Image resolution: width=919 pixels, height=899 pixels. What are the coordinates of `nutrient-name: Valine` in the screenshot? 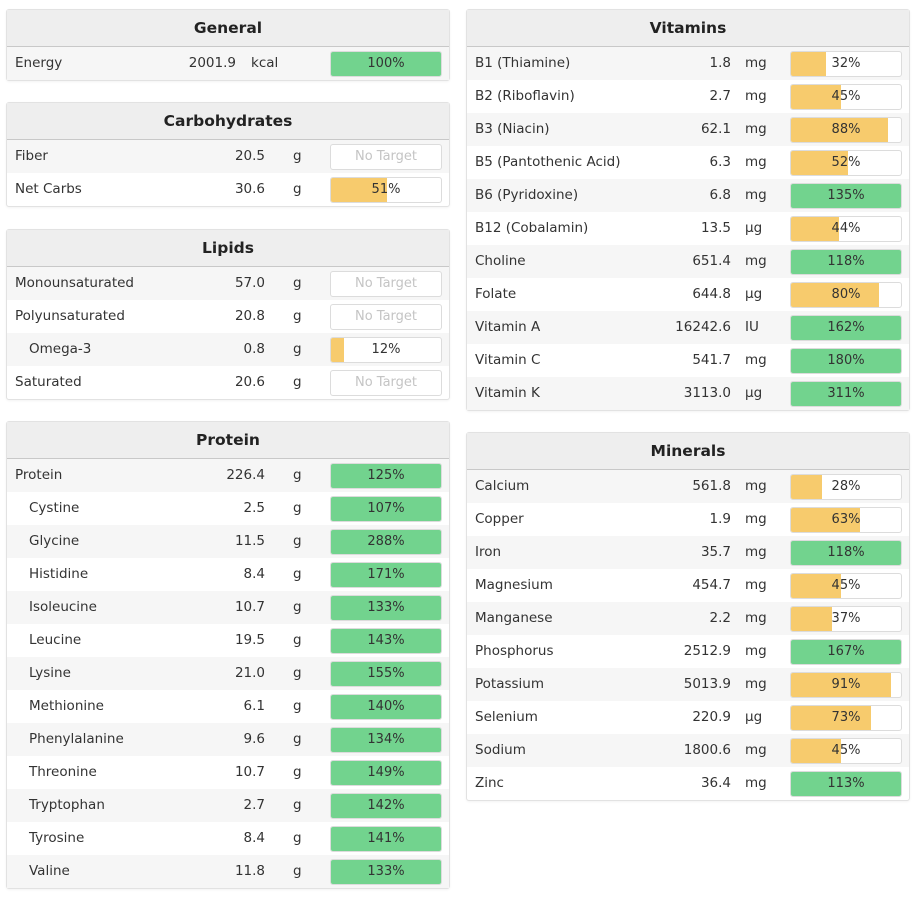 It's located at (49, 871).